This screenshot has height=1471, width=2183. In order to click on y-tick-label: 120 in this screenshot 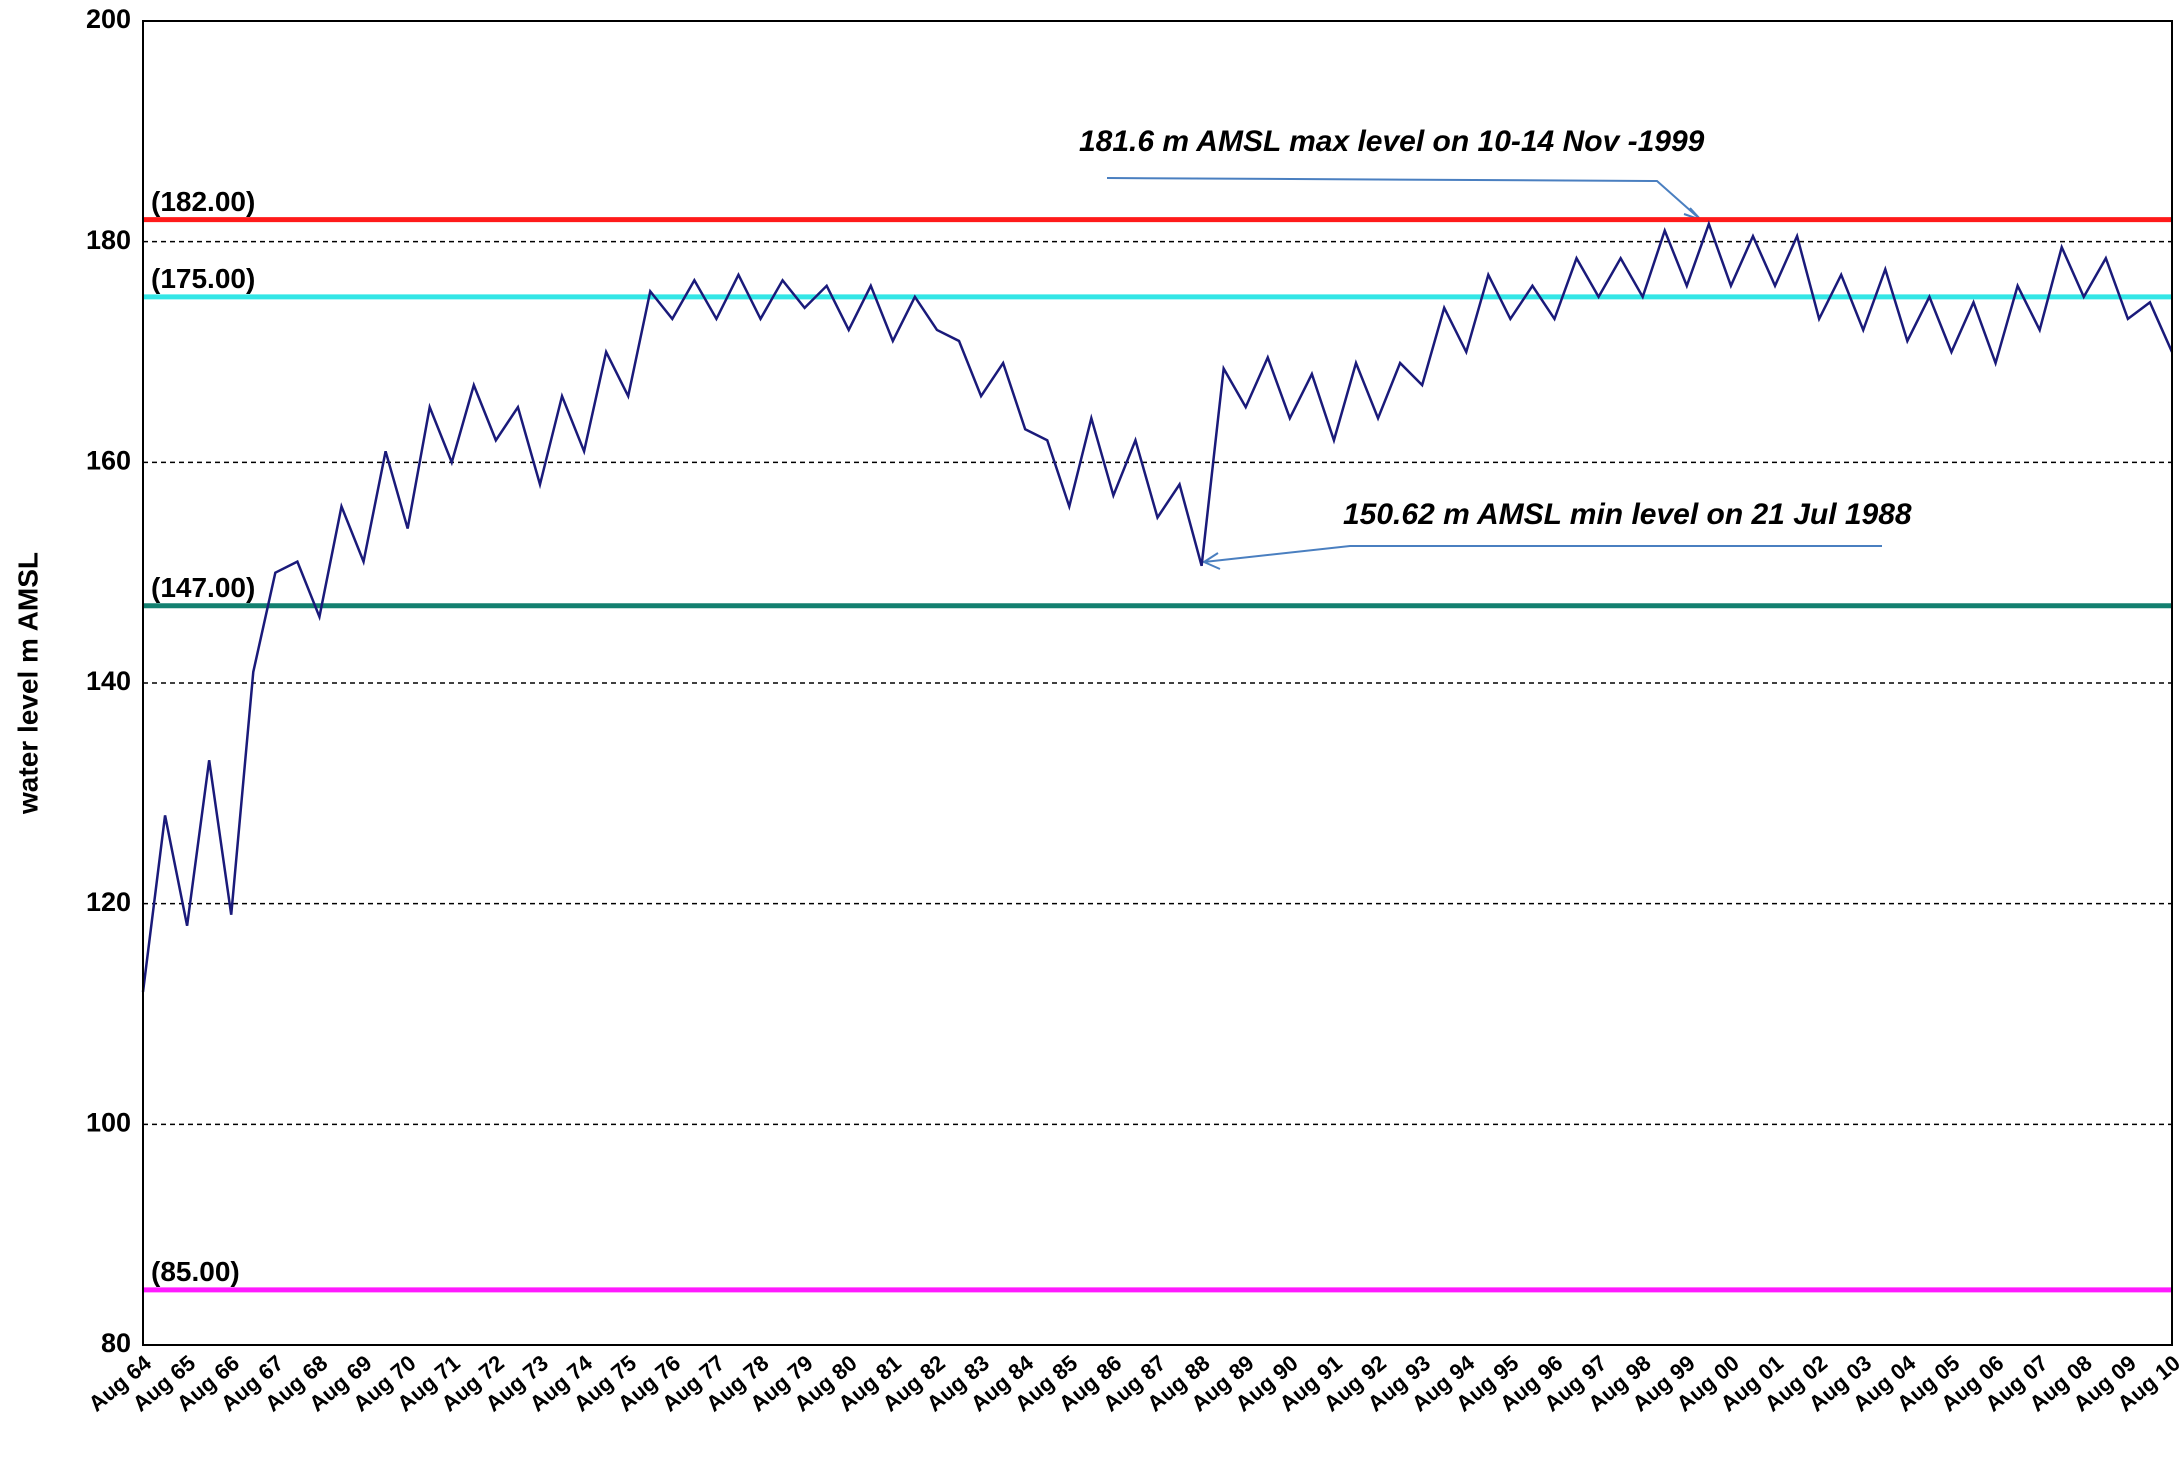, I will do `click(108, 902)`.